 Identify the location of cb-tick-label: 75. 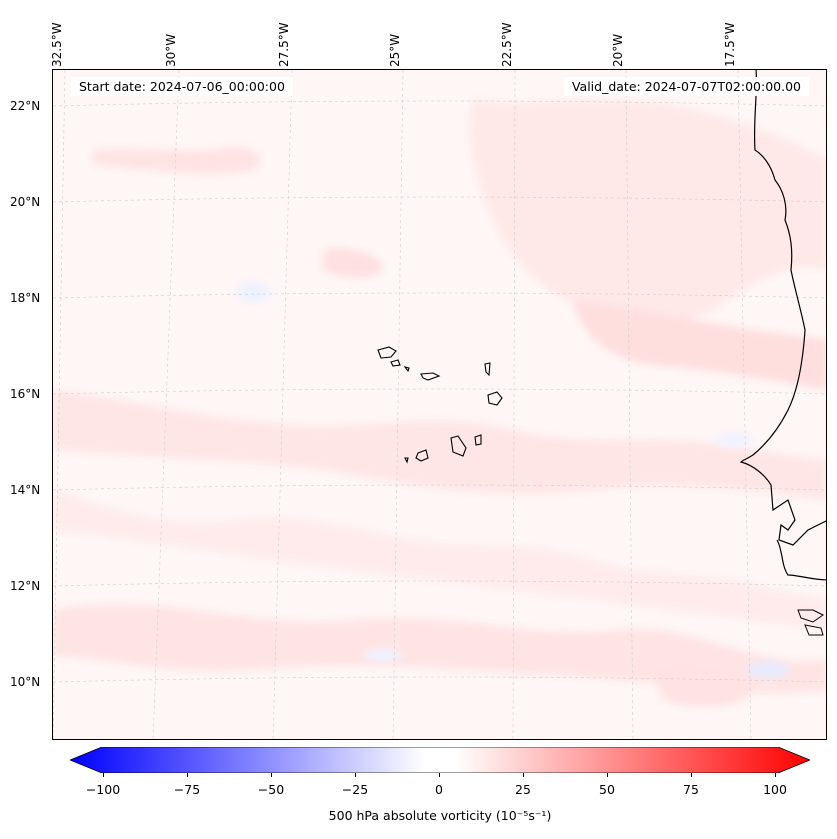
(691, 789).